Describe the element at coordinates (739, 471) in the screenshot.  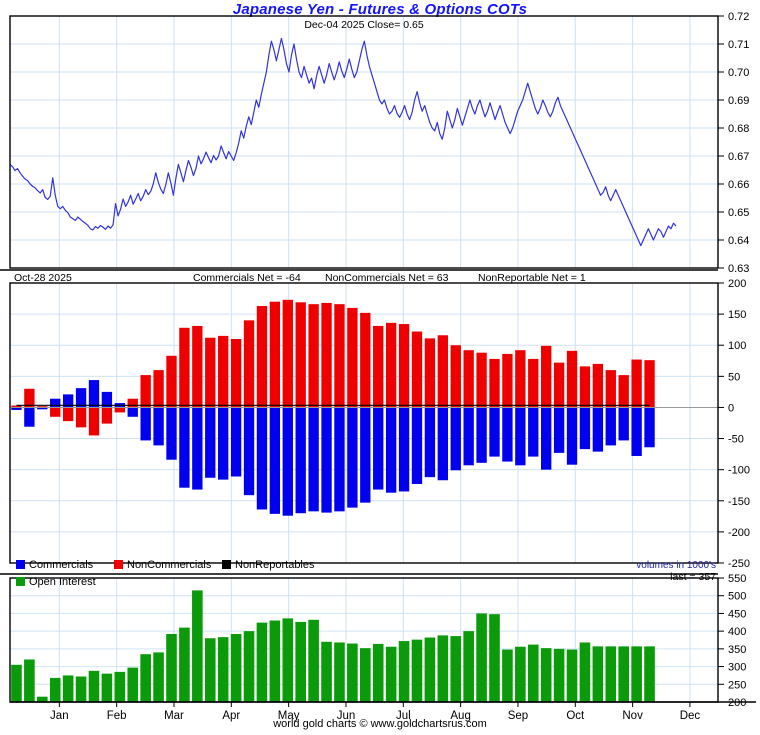
I see `cot-ytick--100: -100` at that location.